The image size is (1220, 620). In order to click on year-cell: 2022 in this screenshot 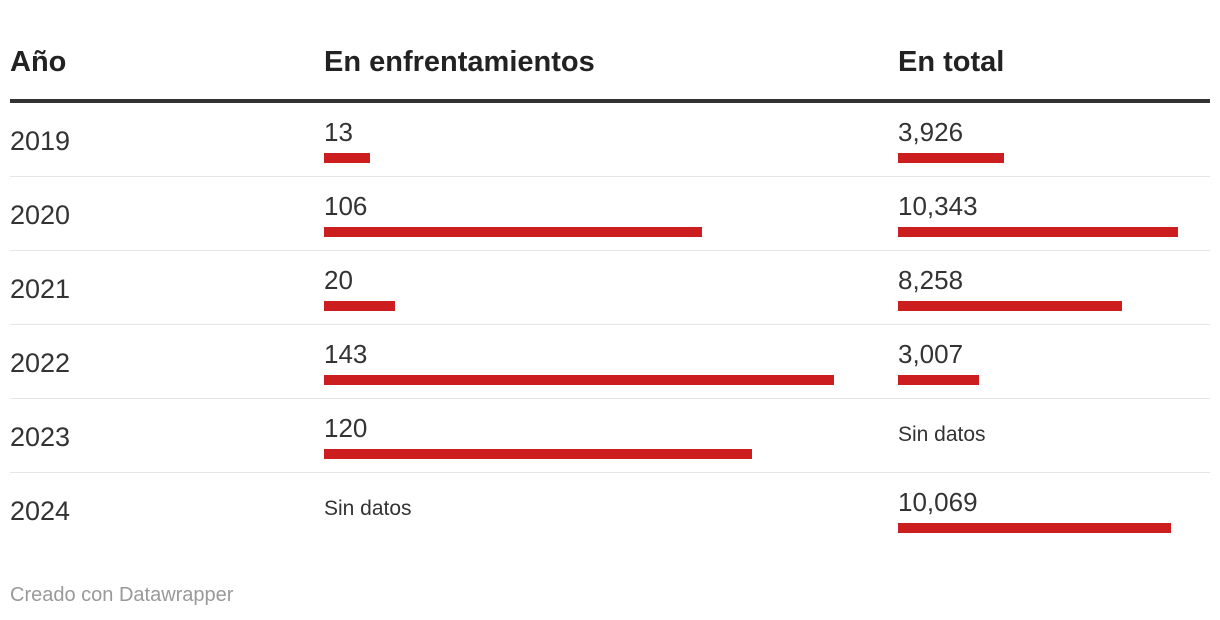, I will do `click(40, 363)`.